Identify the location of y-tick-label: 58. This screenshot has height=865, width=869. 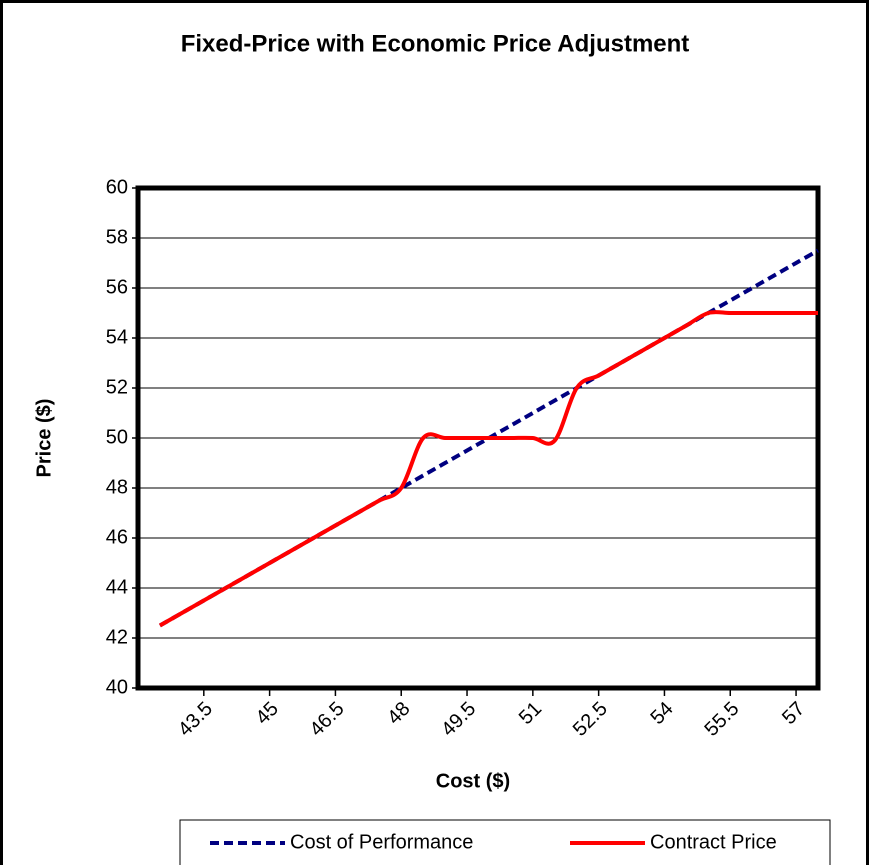
(117, 237).